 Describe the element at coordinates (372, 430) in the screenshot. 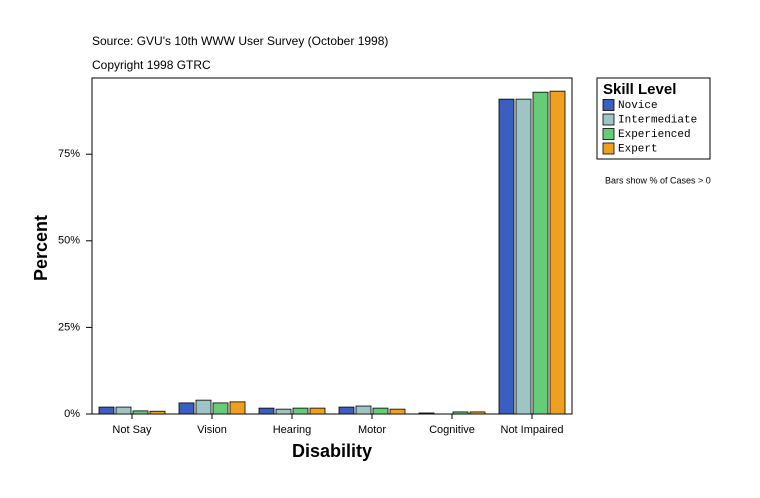

I see `x-tick-label: Motor` at that location.